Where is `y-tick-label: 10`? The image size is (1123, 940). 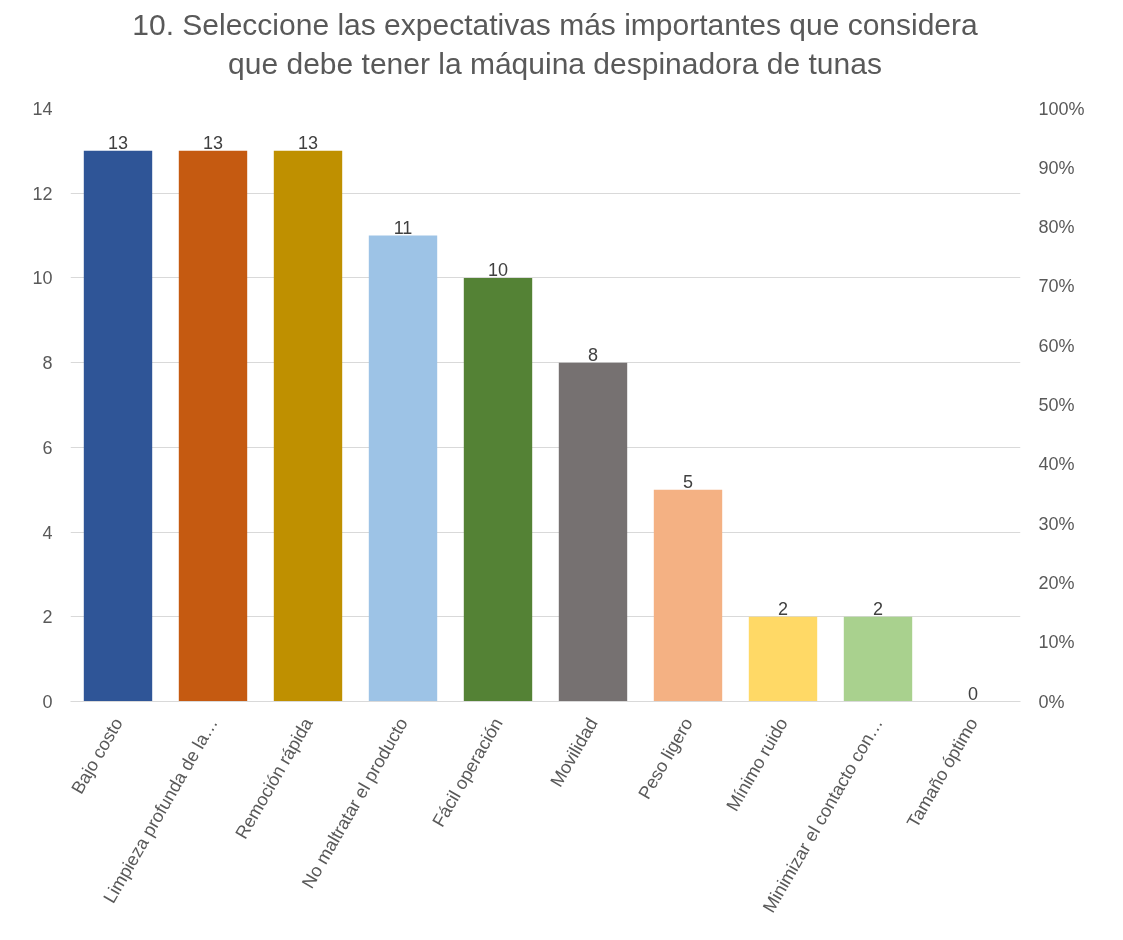 y-tick-label: 10 is located at coordinates (42, 278).